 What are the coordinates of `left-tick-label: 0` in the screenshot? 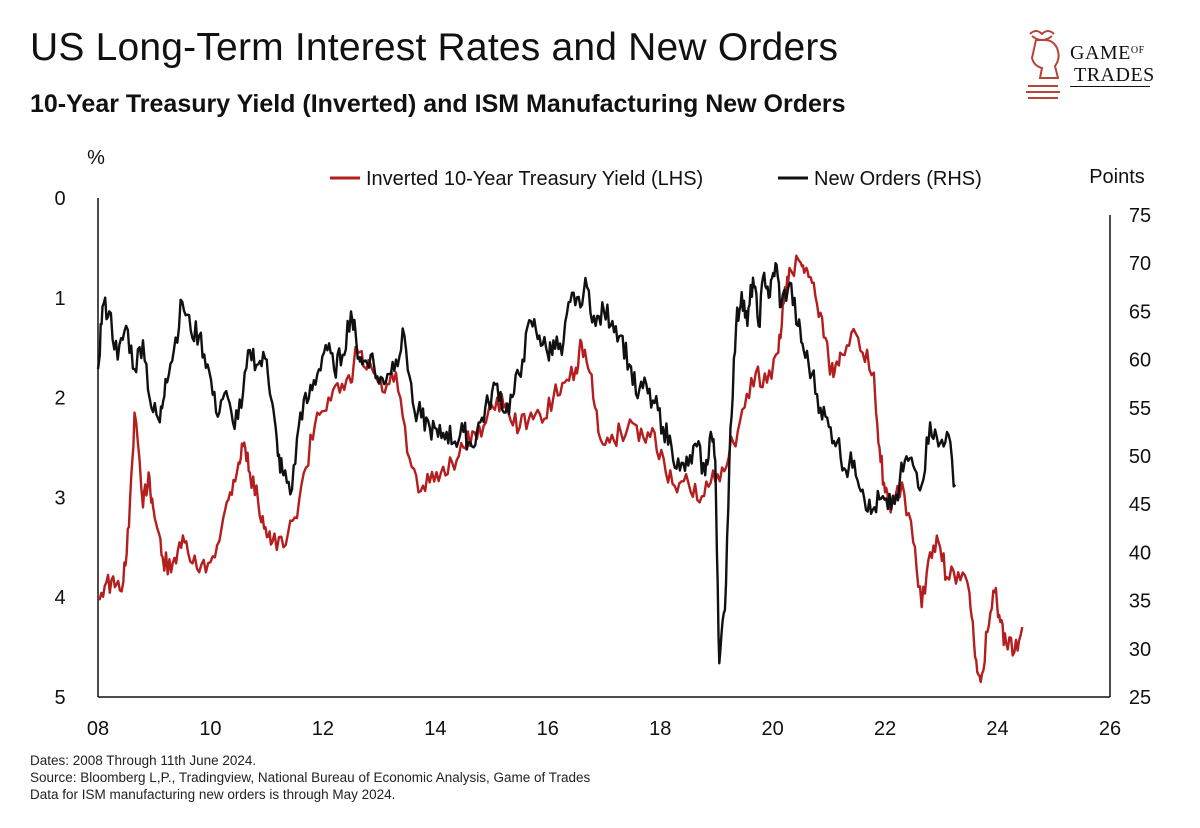 It's located at (59, 199).